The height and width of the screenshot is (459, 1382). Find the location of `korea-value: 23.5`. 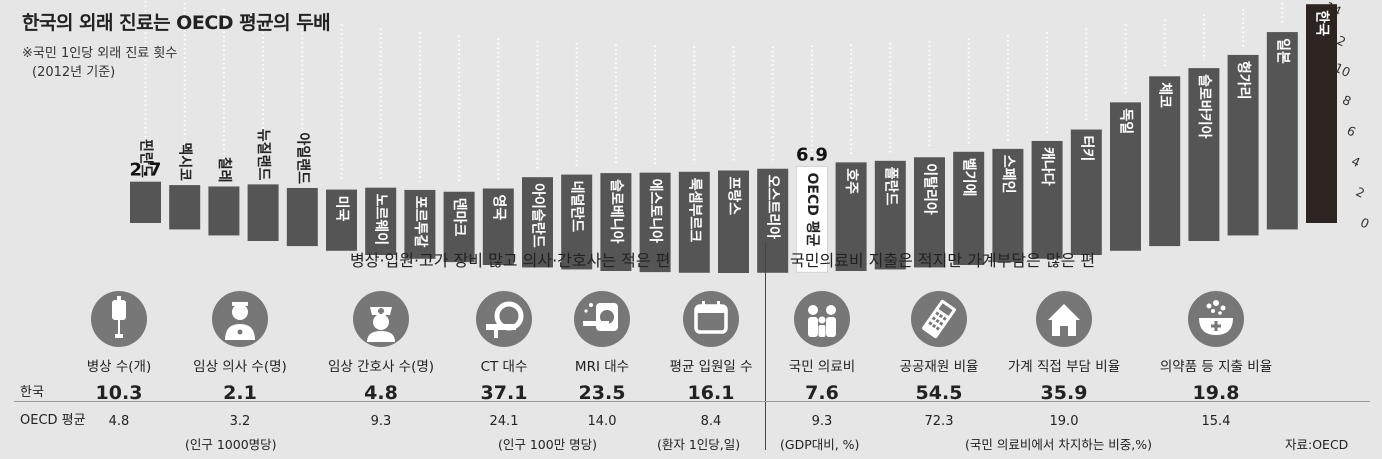

korea-value: 23.5 is located at coordinates (602, 393).